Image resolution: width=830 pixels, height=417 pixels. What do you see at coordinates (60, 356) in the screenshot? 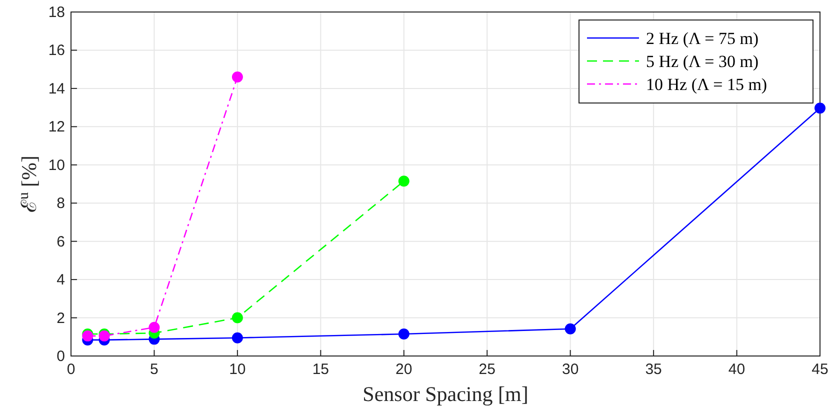
I see `y-tick-label: 0` at bounding box center [60, 356].